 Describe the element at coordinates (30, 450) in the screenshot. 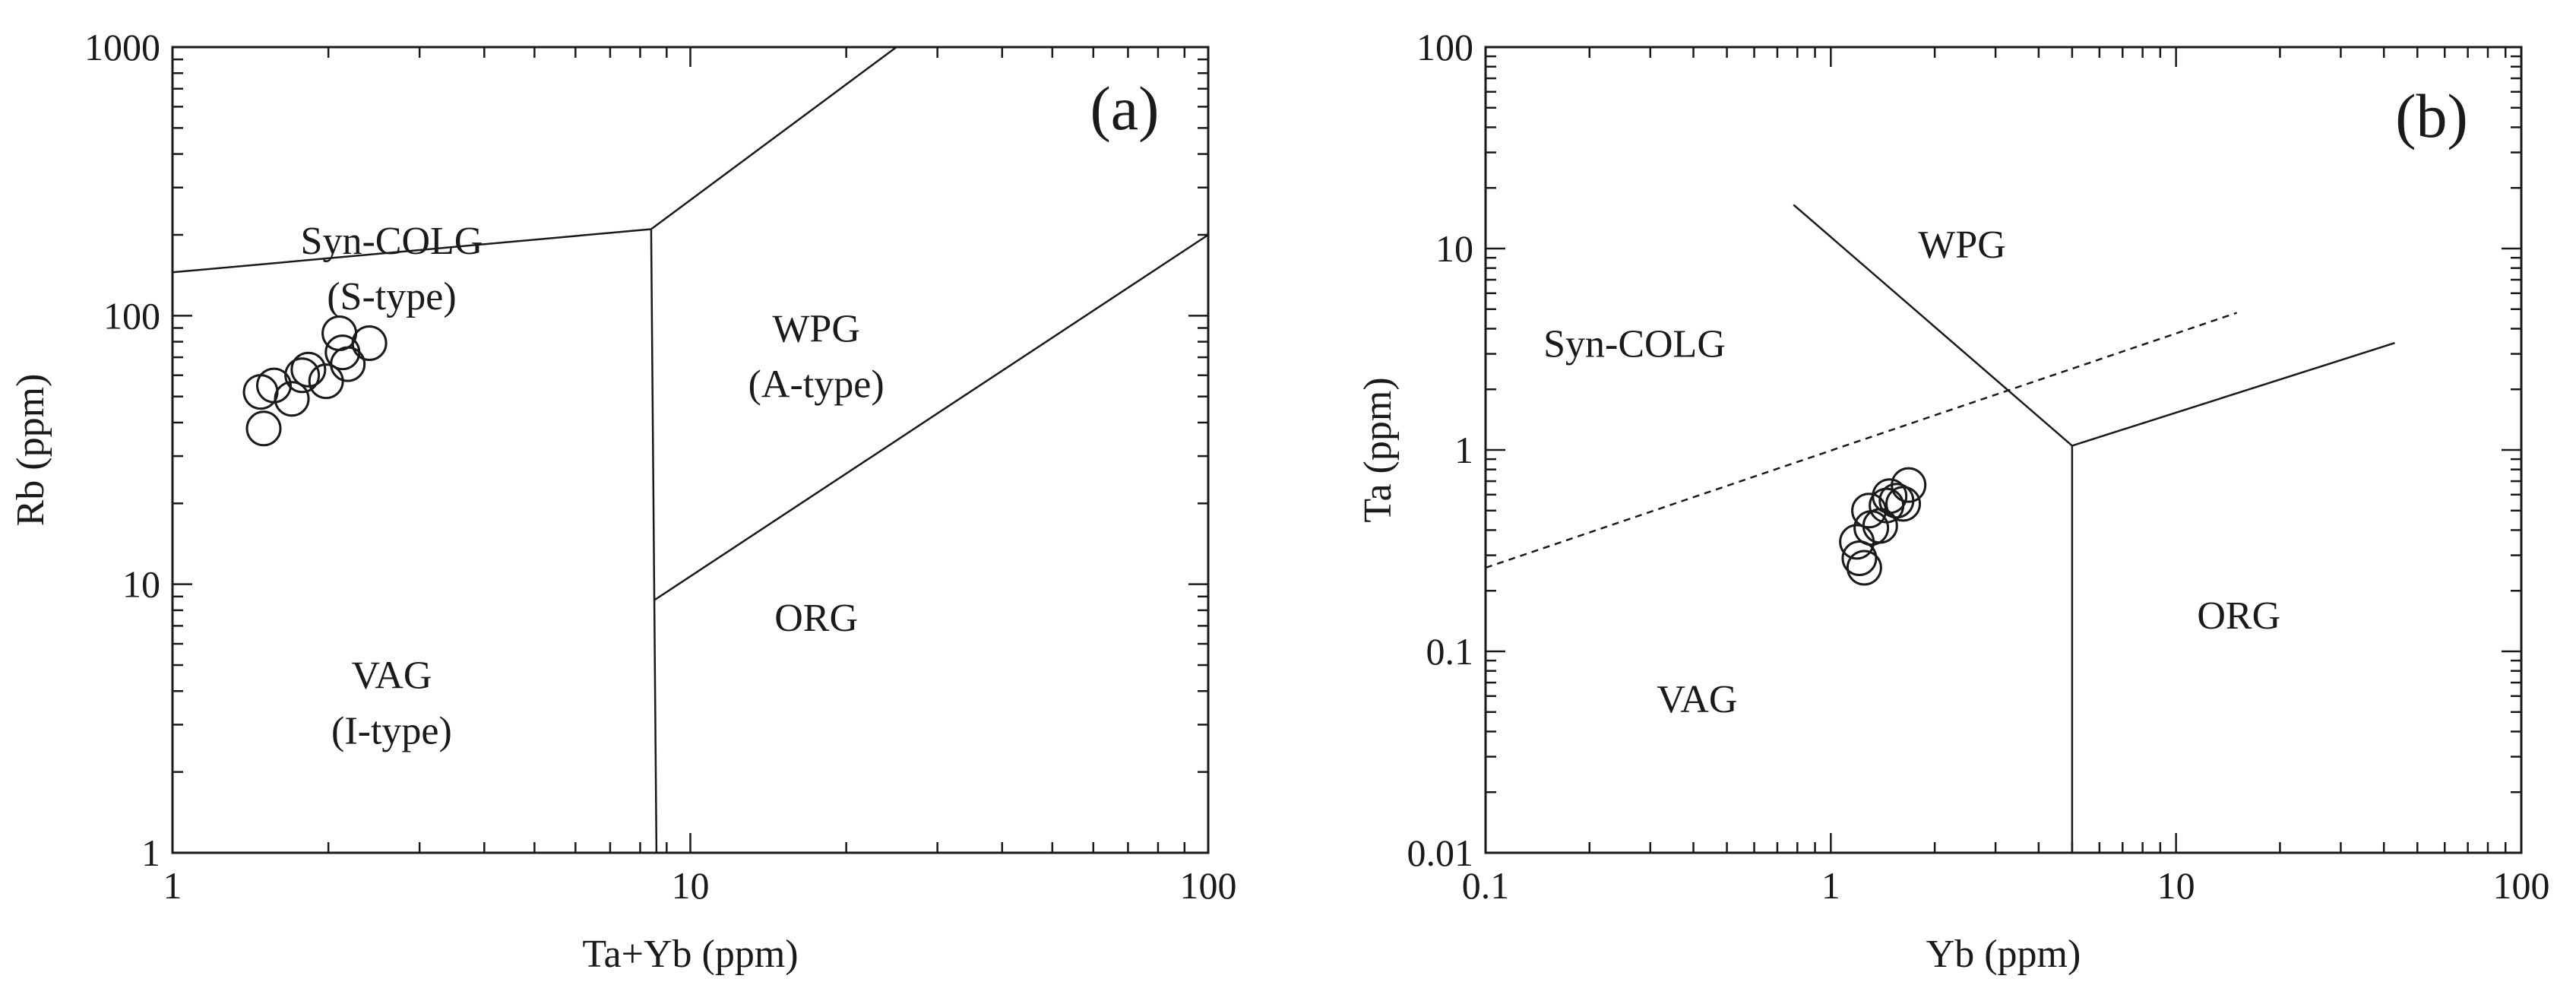

I see `y-axis-title: Rb (ppm)` at that location.